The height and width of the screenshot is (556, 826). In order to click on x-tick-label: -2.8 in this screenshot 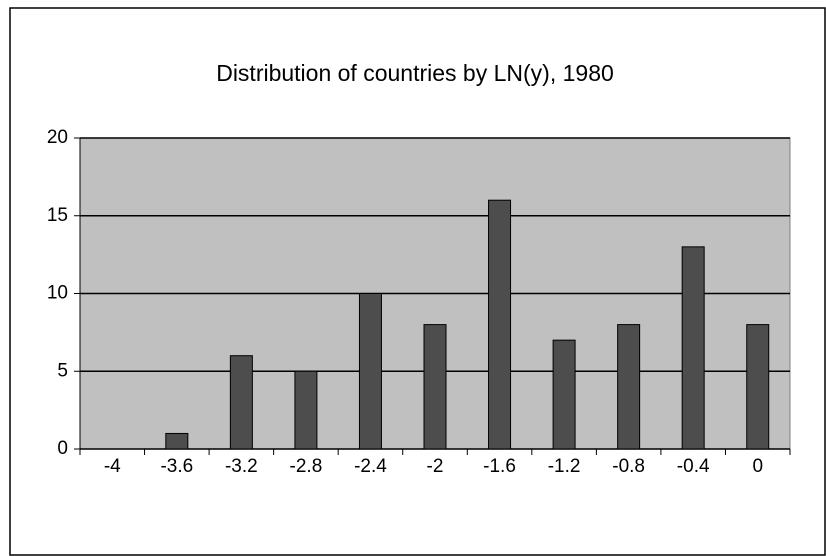, I will do `click(306, 466)`.